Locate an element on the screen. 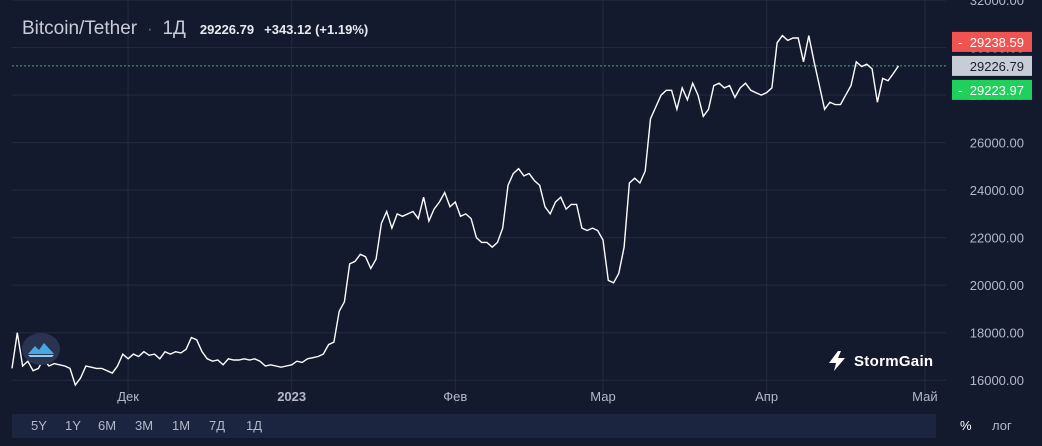 The image size is (1042, 446). y-tick-label: 26000.00 is located at coordinates (997, 143).